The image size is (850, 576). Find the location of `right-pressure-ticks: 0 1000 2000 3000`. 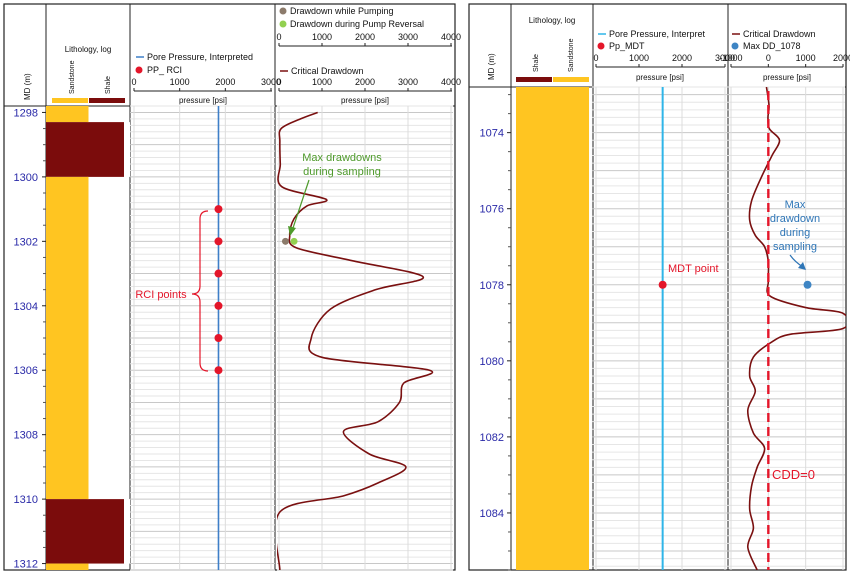

right-pressure-ticks: 0 1000 2000 3000 is located at coordinates (664, 60).